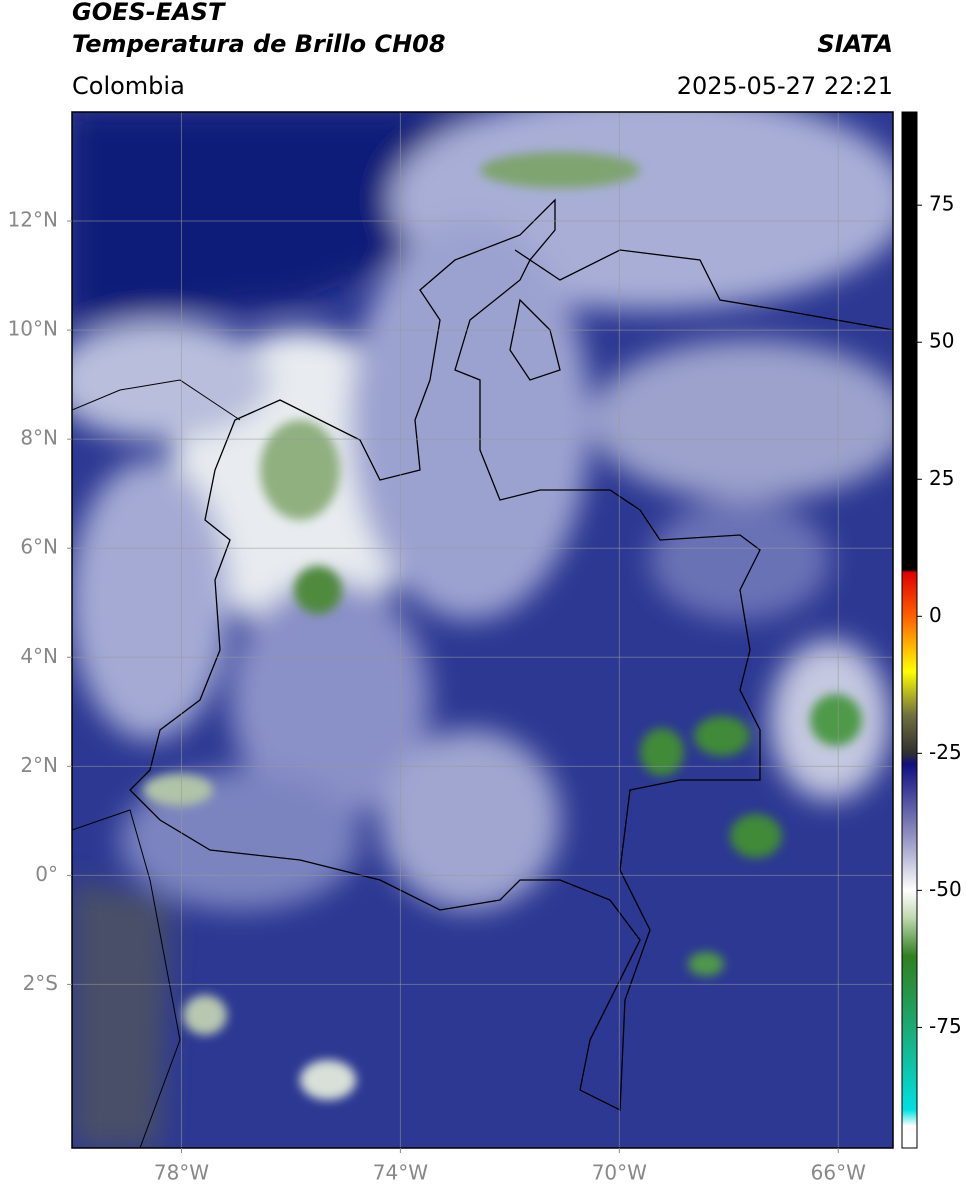 Image resolution: width=966 pixels, height=1190 pixels. I want to click on colorbar-tick-label: 75, so click(941, 204).